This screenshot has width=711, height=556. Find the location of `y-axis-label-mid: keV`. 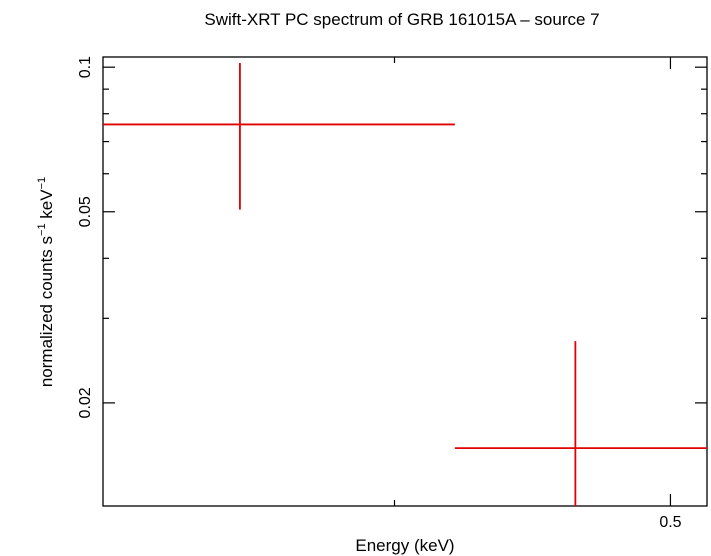

y-axis-label-mid: keV is located at coordinates (46, 206).